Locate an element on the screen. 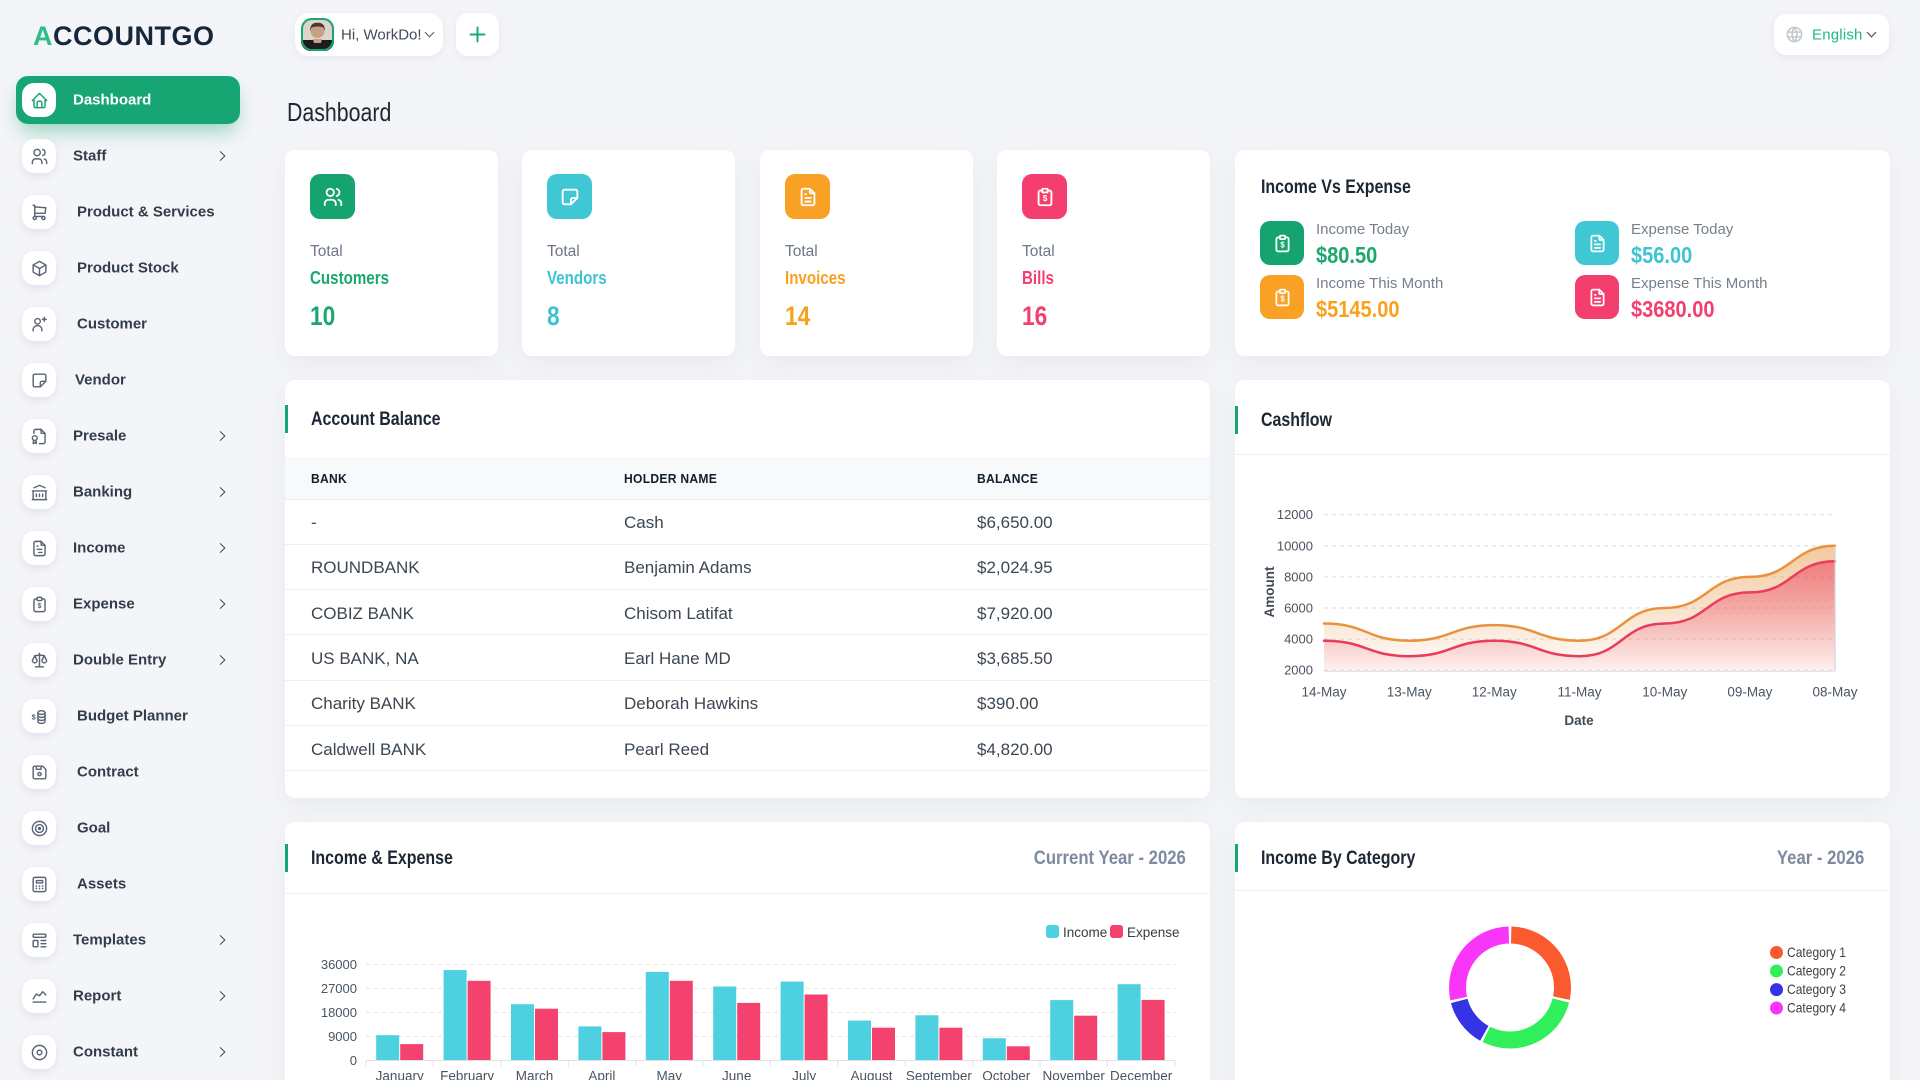 The height and width of the screenshot is (1080, 1920). svg-text: 8000 is located at coordinates (1298, 576).